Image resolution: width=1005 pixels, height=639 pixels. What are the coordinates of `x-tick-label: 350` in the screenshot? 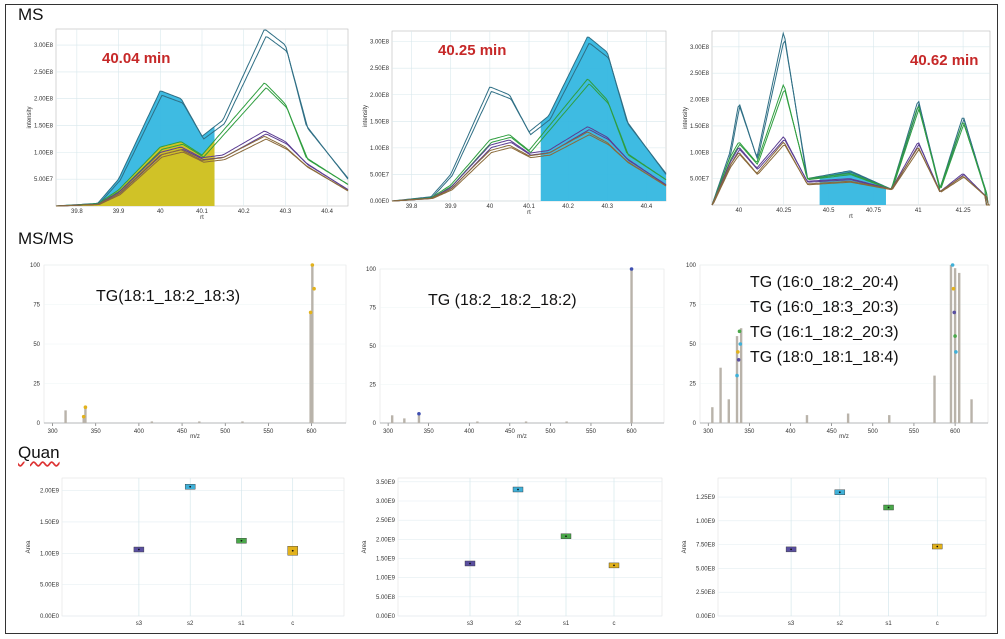 It's located at (96, 432).